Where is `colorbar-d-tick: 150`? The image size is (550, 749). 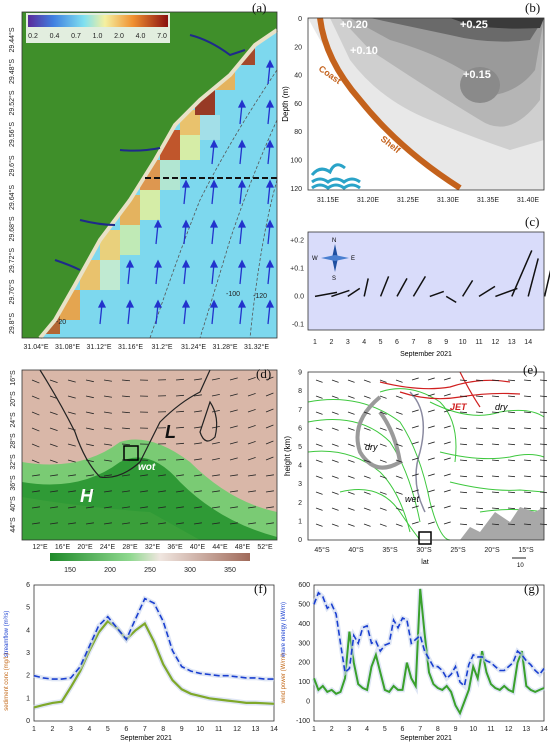 colorbar-d-tick: 150 is located at coordinates (70, 570).